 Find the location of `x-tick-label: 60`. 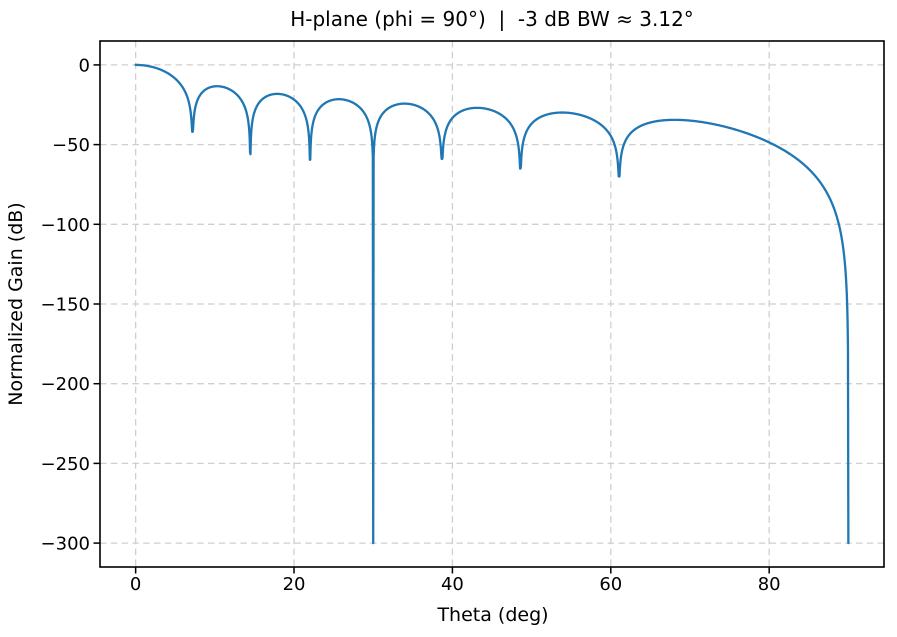

x-tick-label: 60 is located at coordinates (610, 584).